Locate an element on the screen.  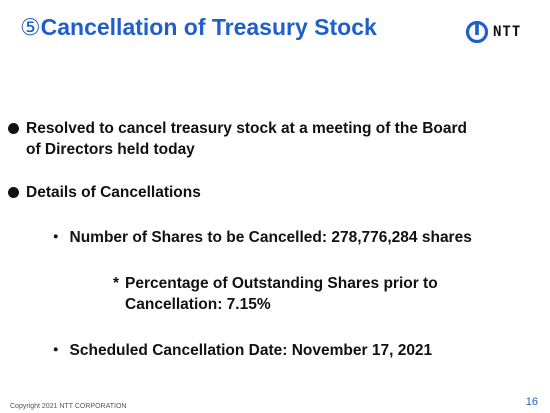
title-text: Cancellation of Treasury Stock is located at coordinates (208, 27).